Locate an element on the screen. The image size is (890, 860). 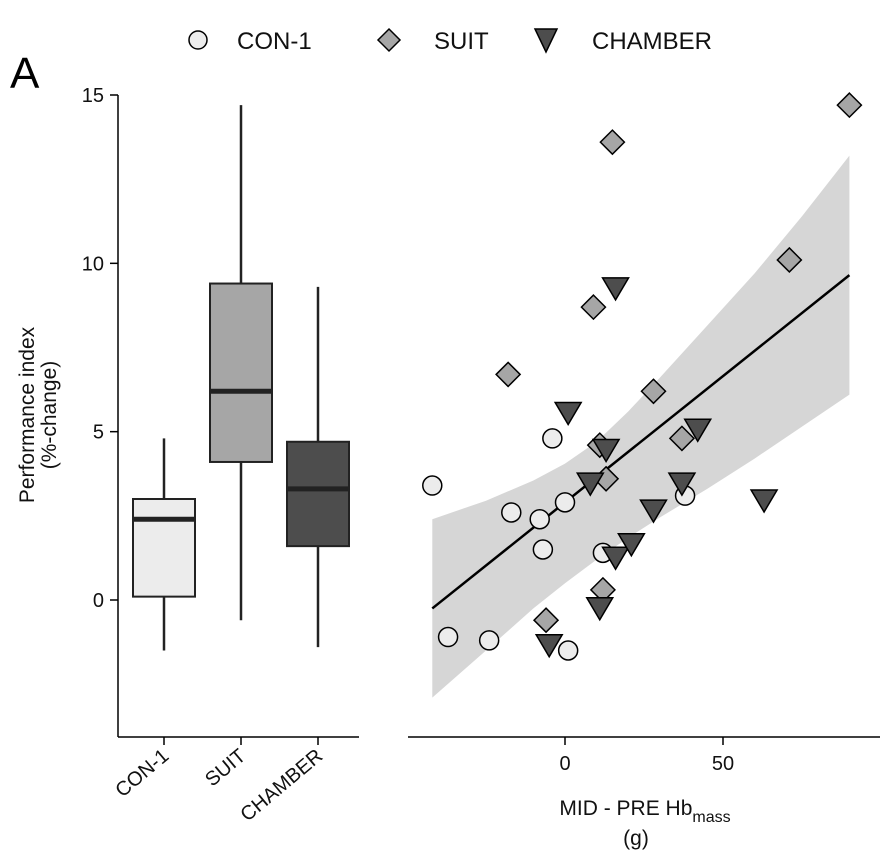
x-axis-title-subscript: mass is located at coordinates (711, 817).